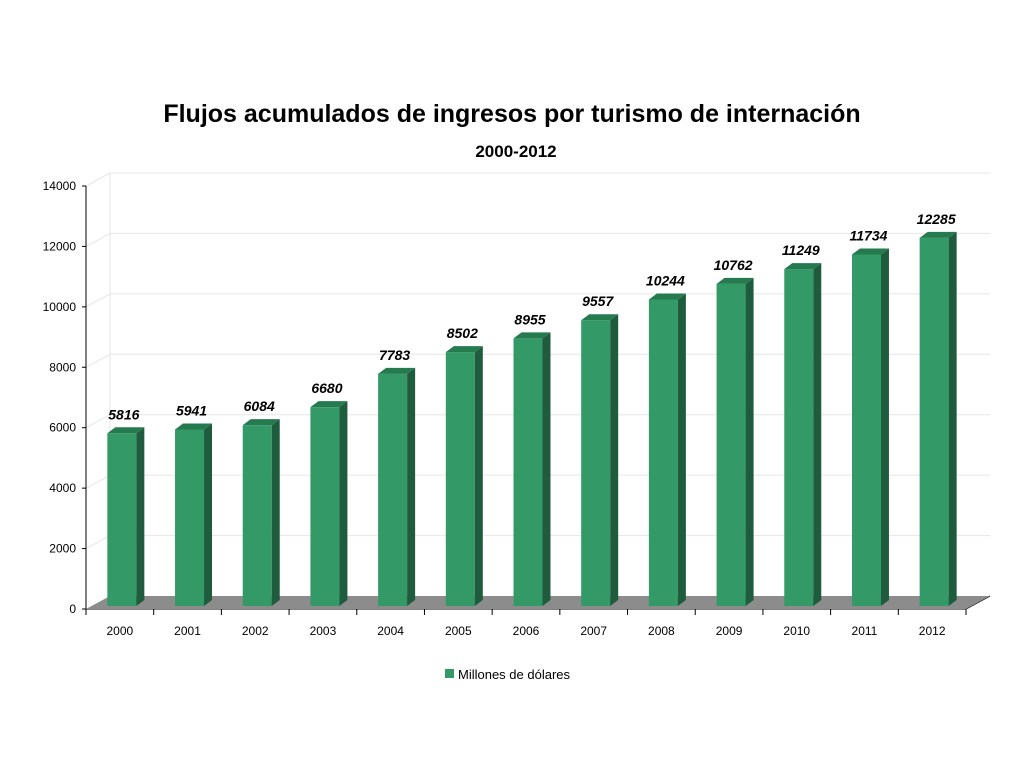 The width and height of the screenshot is (1024, 768). Describe the element at coordinates (119, 631) in the screenshot. I see `x-tick-label: 2000` at that location.